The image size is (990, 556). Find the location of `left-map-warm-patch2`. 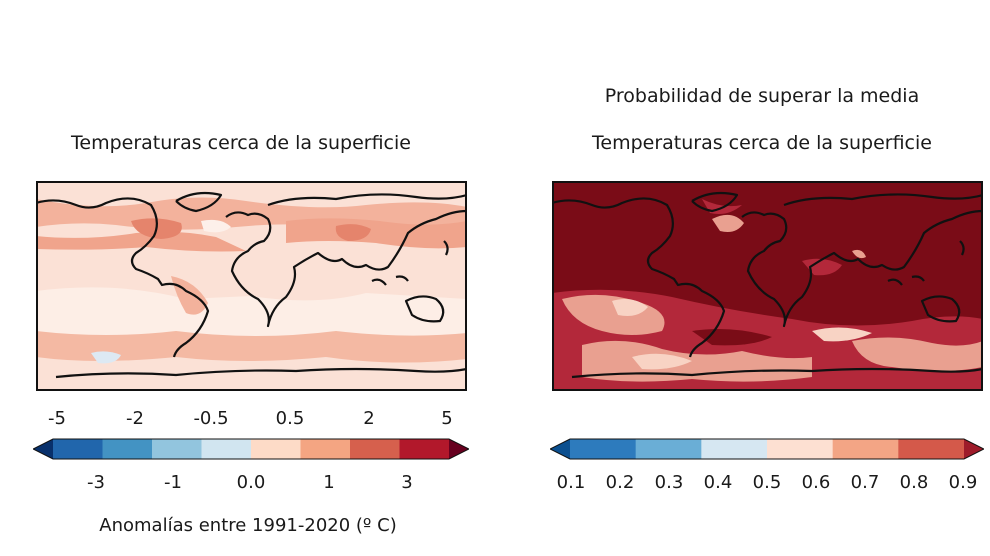

left-map-warm-patch2 is located at coordinates (353, 232).